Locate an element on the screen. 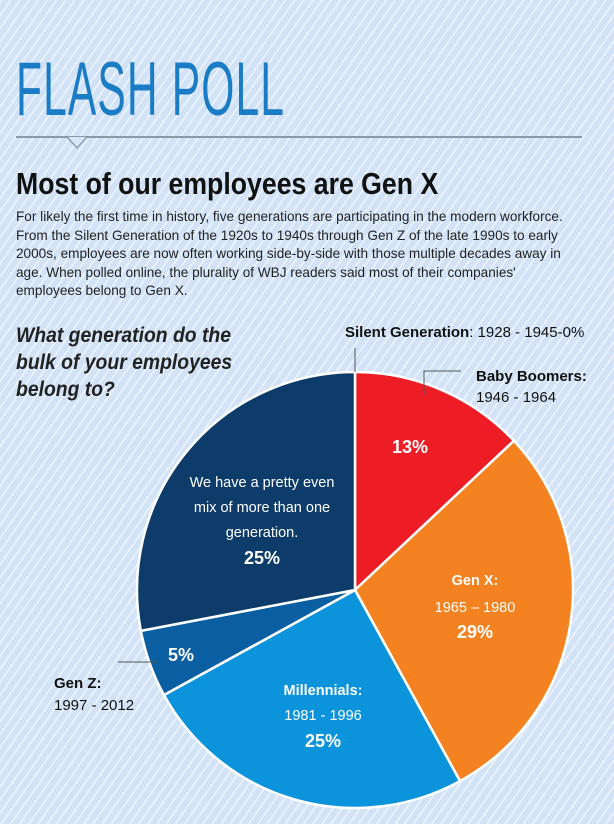 Image resolution: width=614 pixels, height=824 pixels. pie-slice-baby is located at coordinates (434, 481).